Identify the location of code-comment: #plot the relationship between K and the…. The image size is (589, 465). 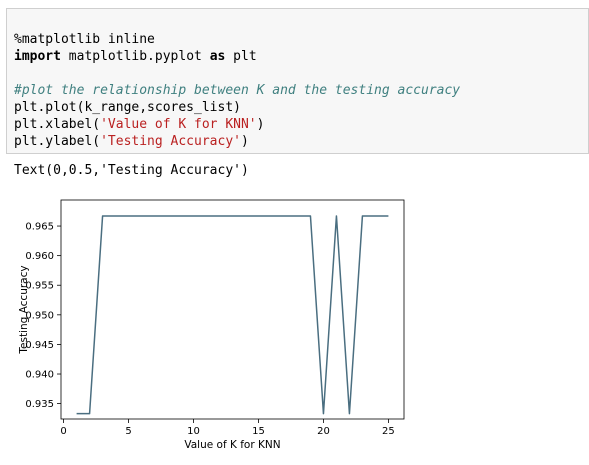
(237, 90).